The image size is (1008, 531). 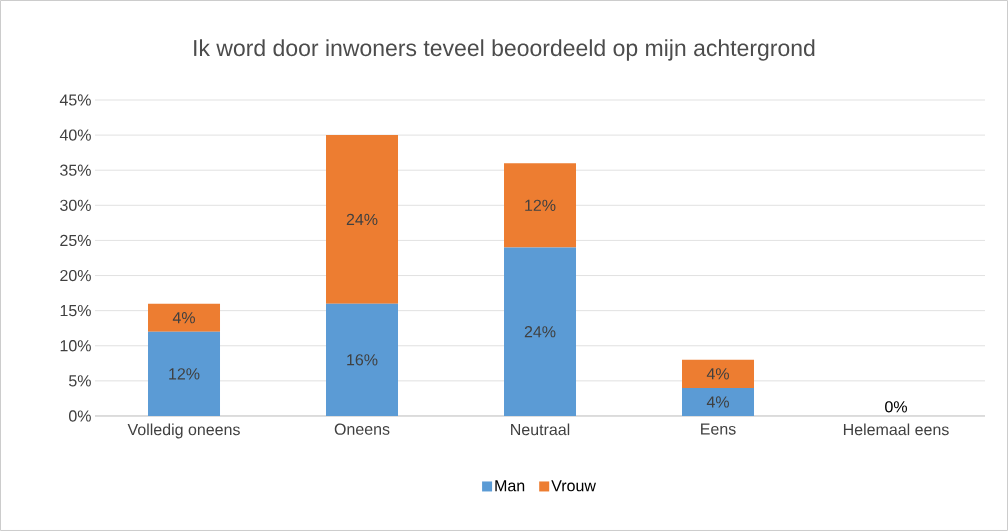 I want to click on x-tick-label: Volledig oneens, so click(x=183, y=431).